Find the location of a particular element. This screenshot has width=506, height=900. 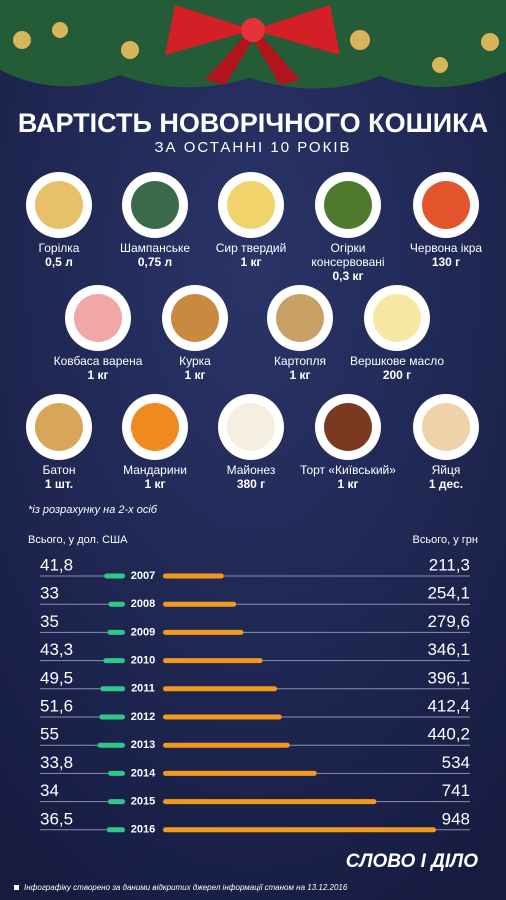

item-amount: 0,3 кг is located at coordinates (347, 276).